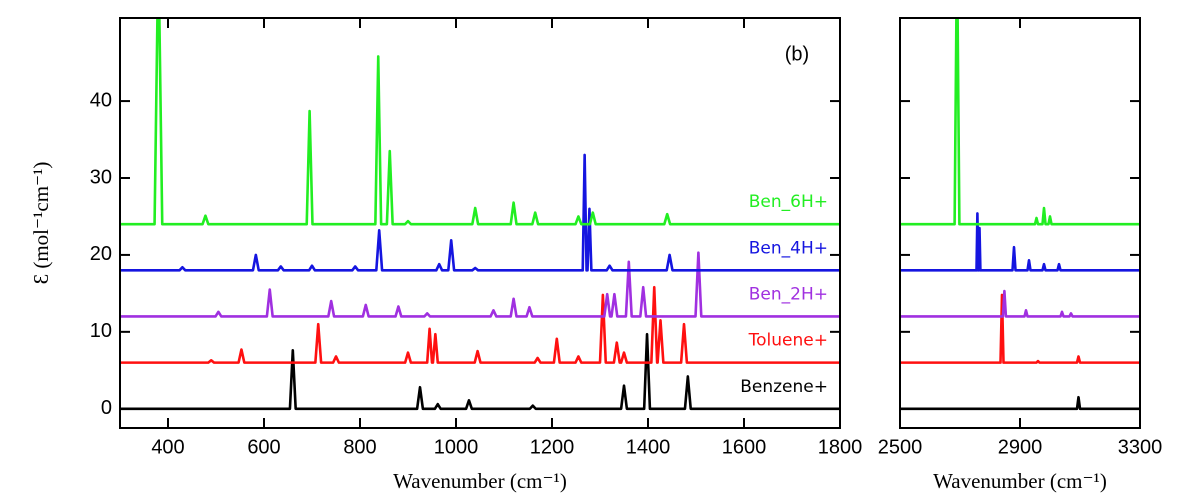  What do you see at coordinates (263, 447) in the screenshot?
I see `x-tick-label: 600` at bounding box center [263, 447].